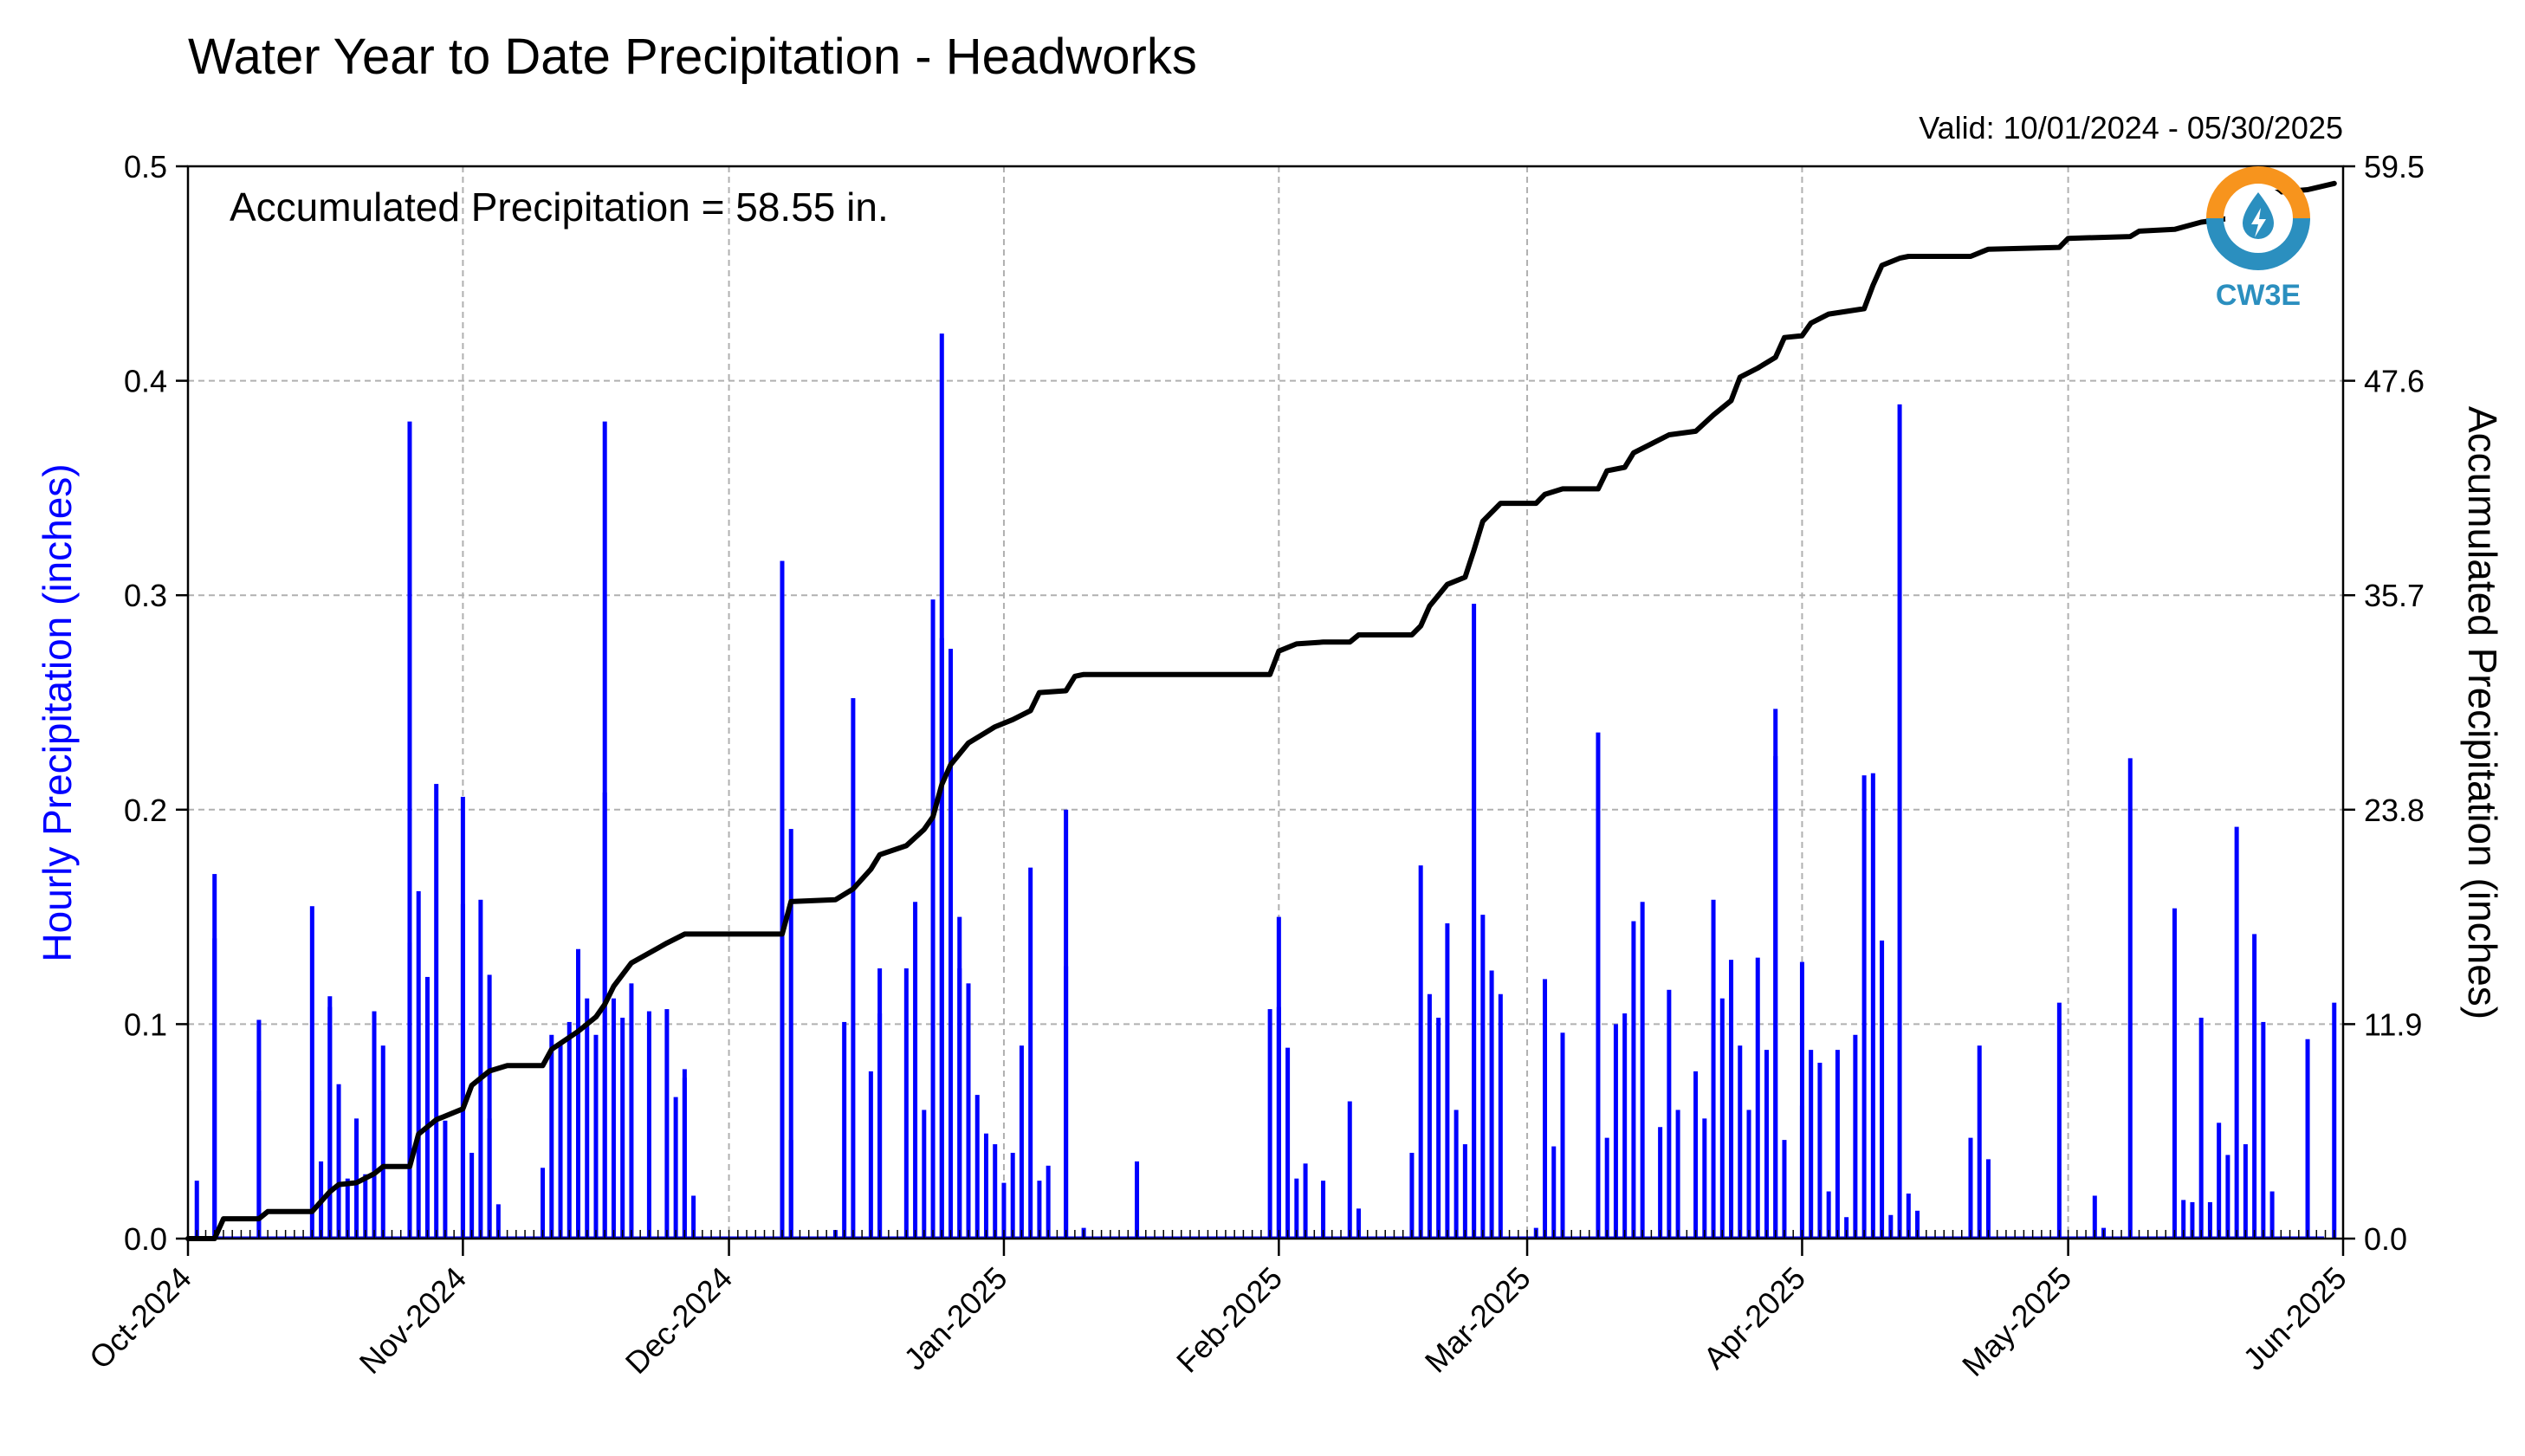 The image size is (2525, 1456). I want to click on y2-tick-label: 23.8, so click(2394, 810).